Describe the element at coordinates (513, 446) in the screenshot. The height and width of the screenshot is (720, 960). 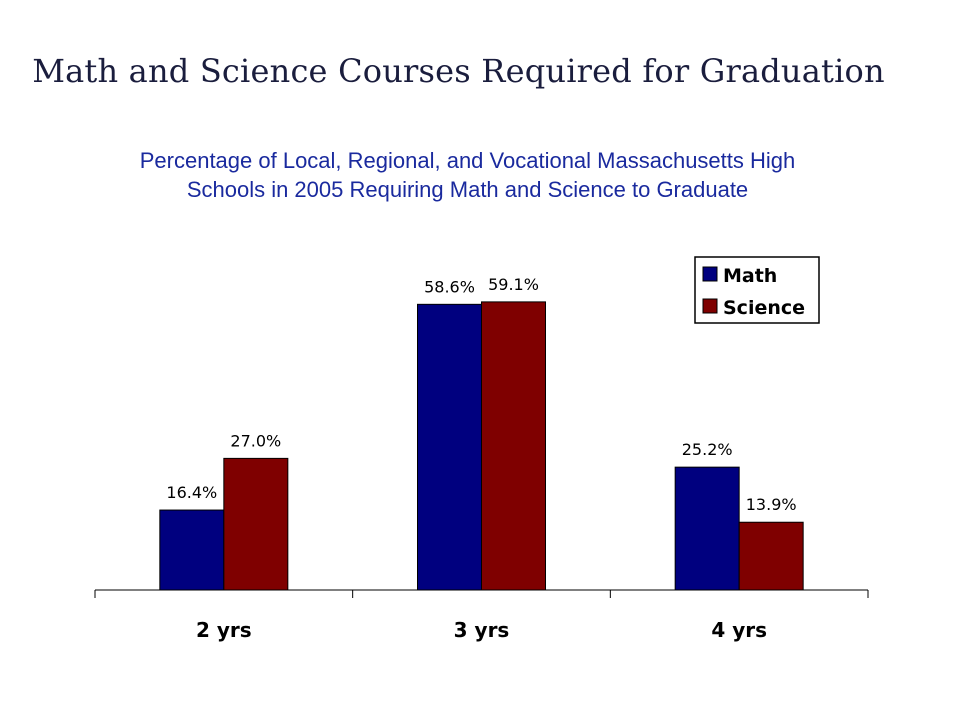
I see `bar-science-3-yrs` at that location.